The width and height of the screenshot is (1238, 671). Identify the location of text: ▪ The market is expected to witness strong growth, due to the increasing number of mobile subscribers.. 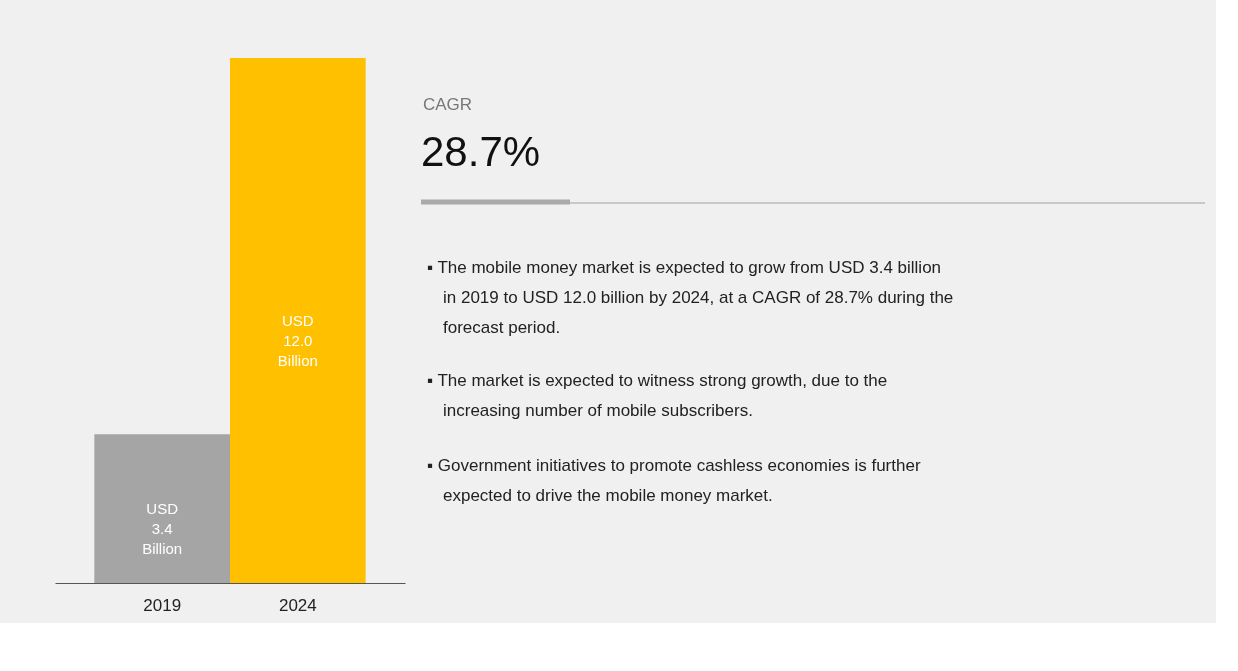
(657, 395).